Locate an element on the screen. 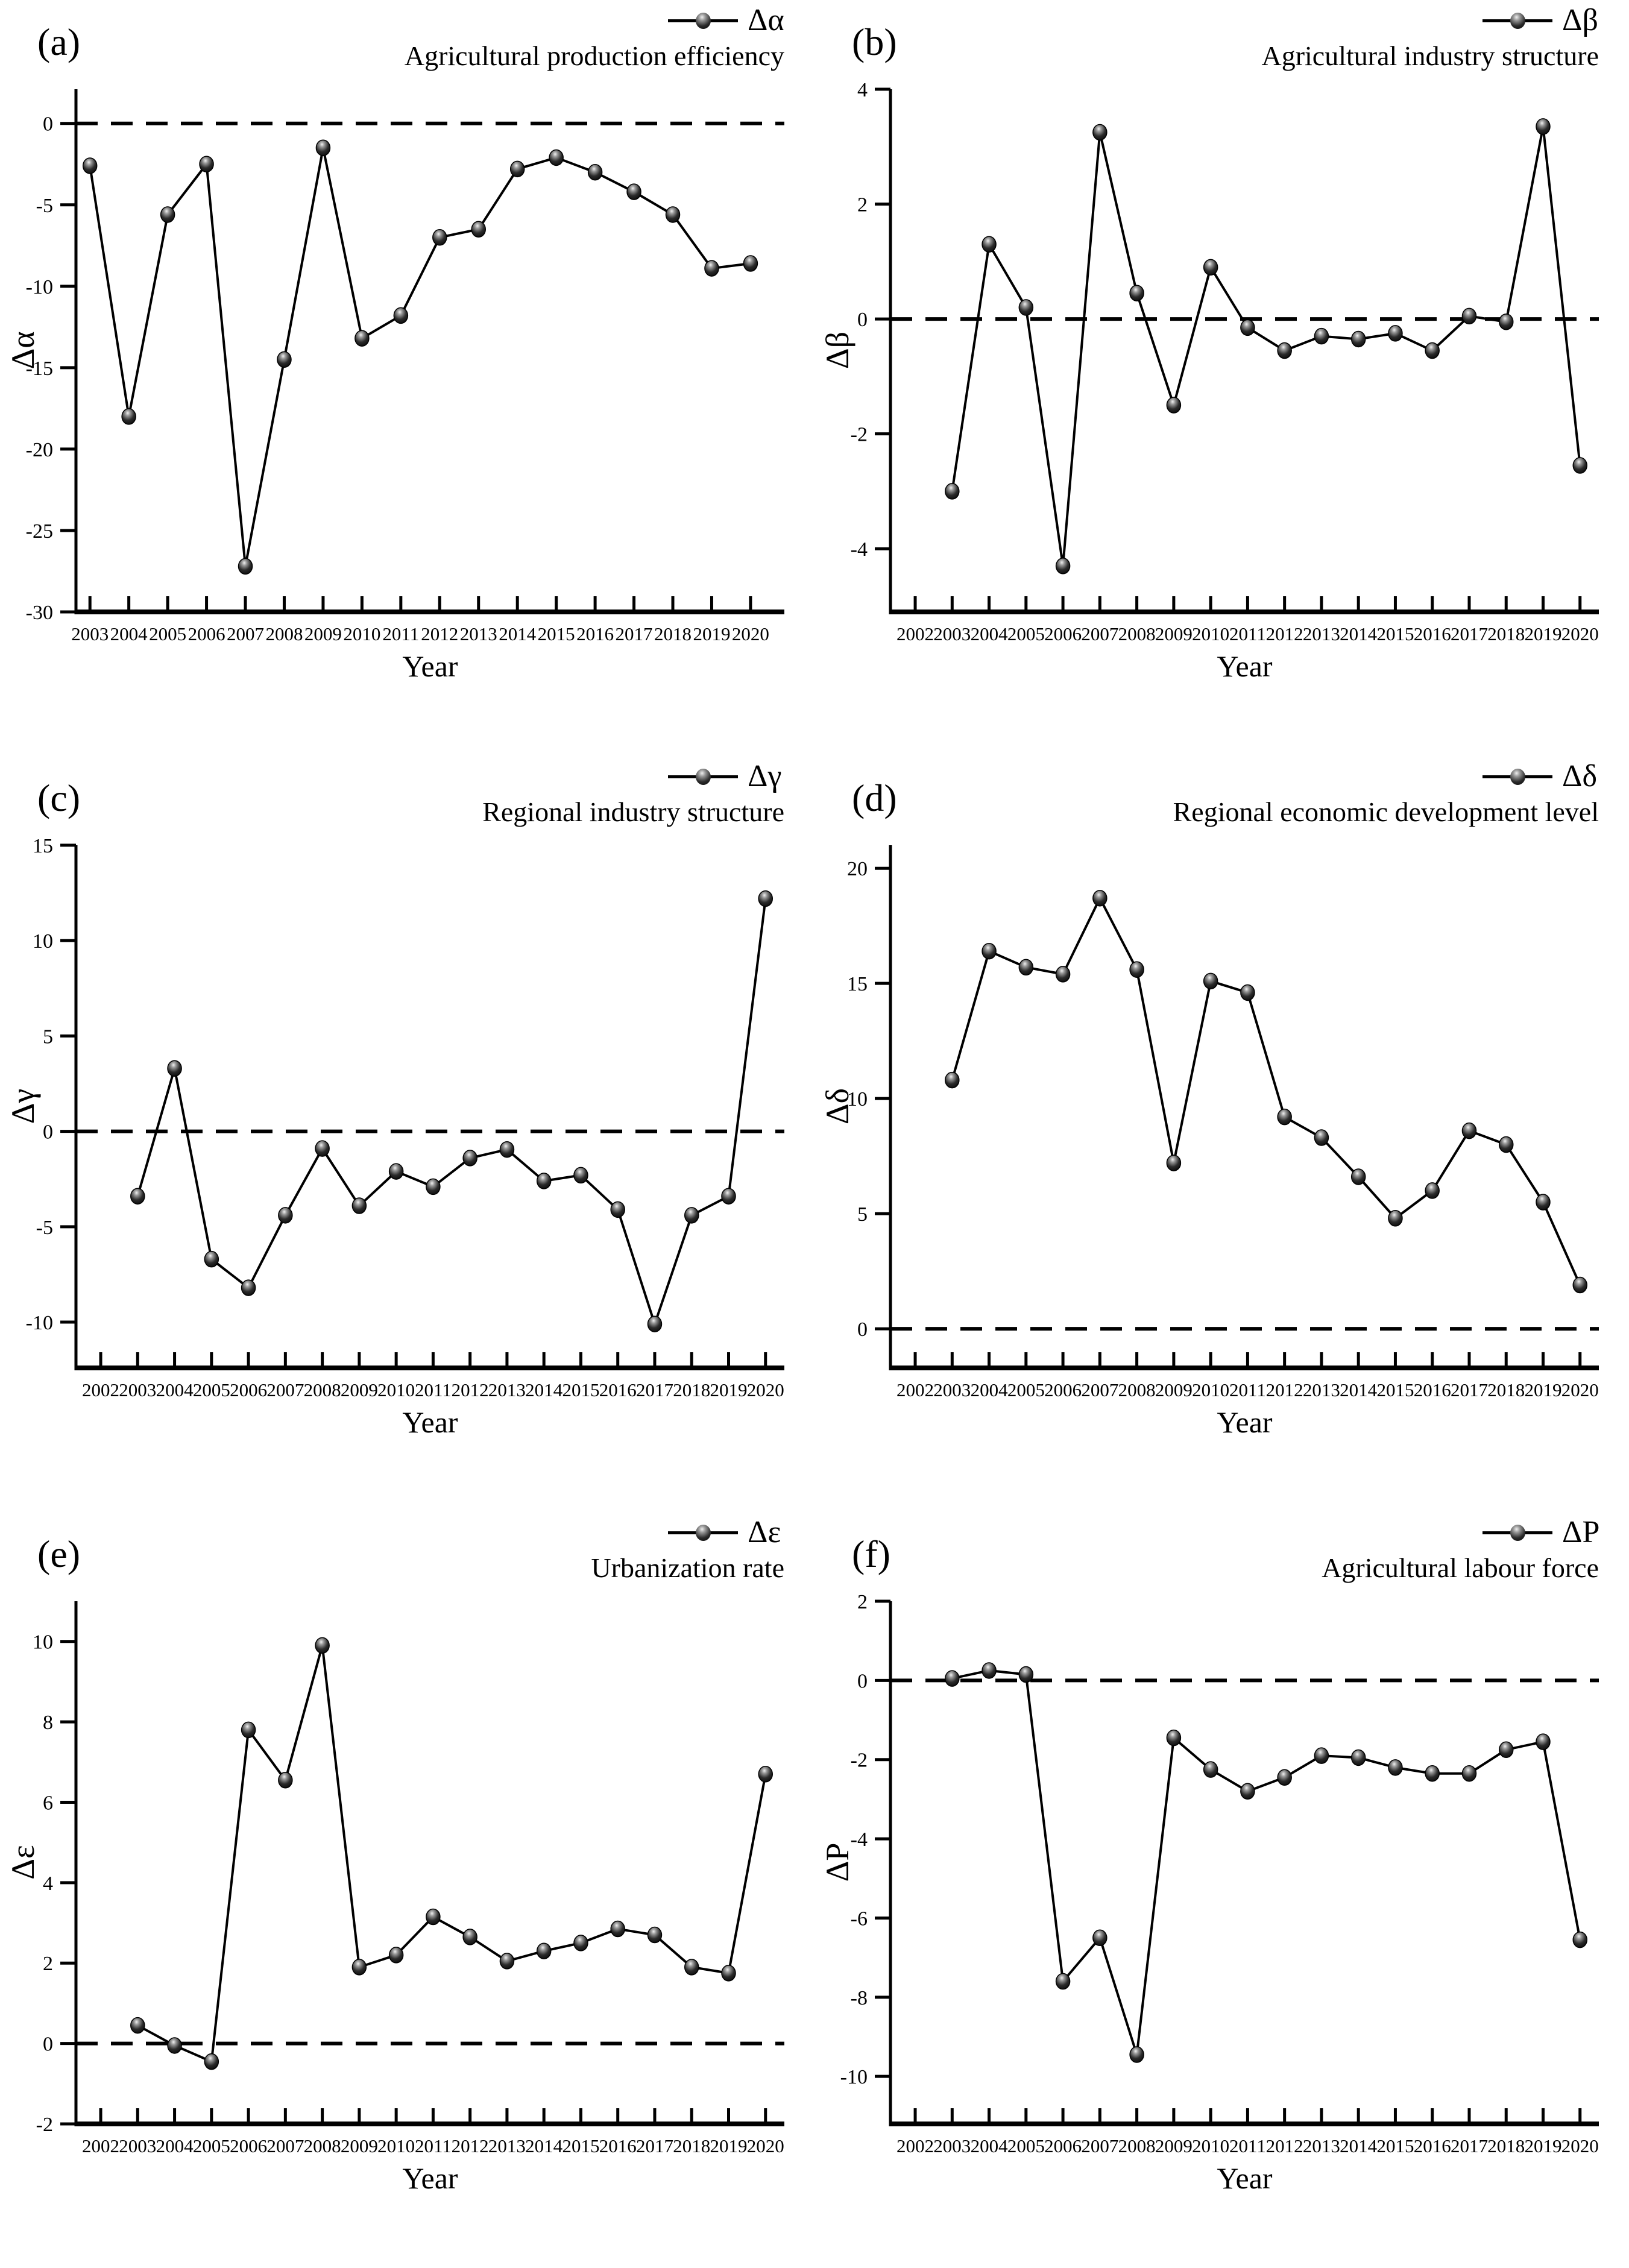  panel-label-b: (b) is located at coordinates (874, 42).